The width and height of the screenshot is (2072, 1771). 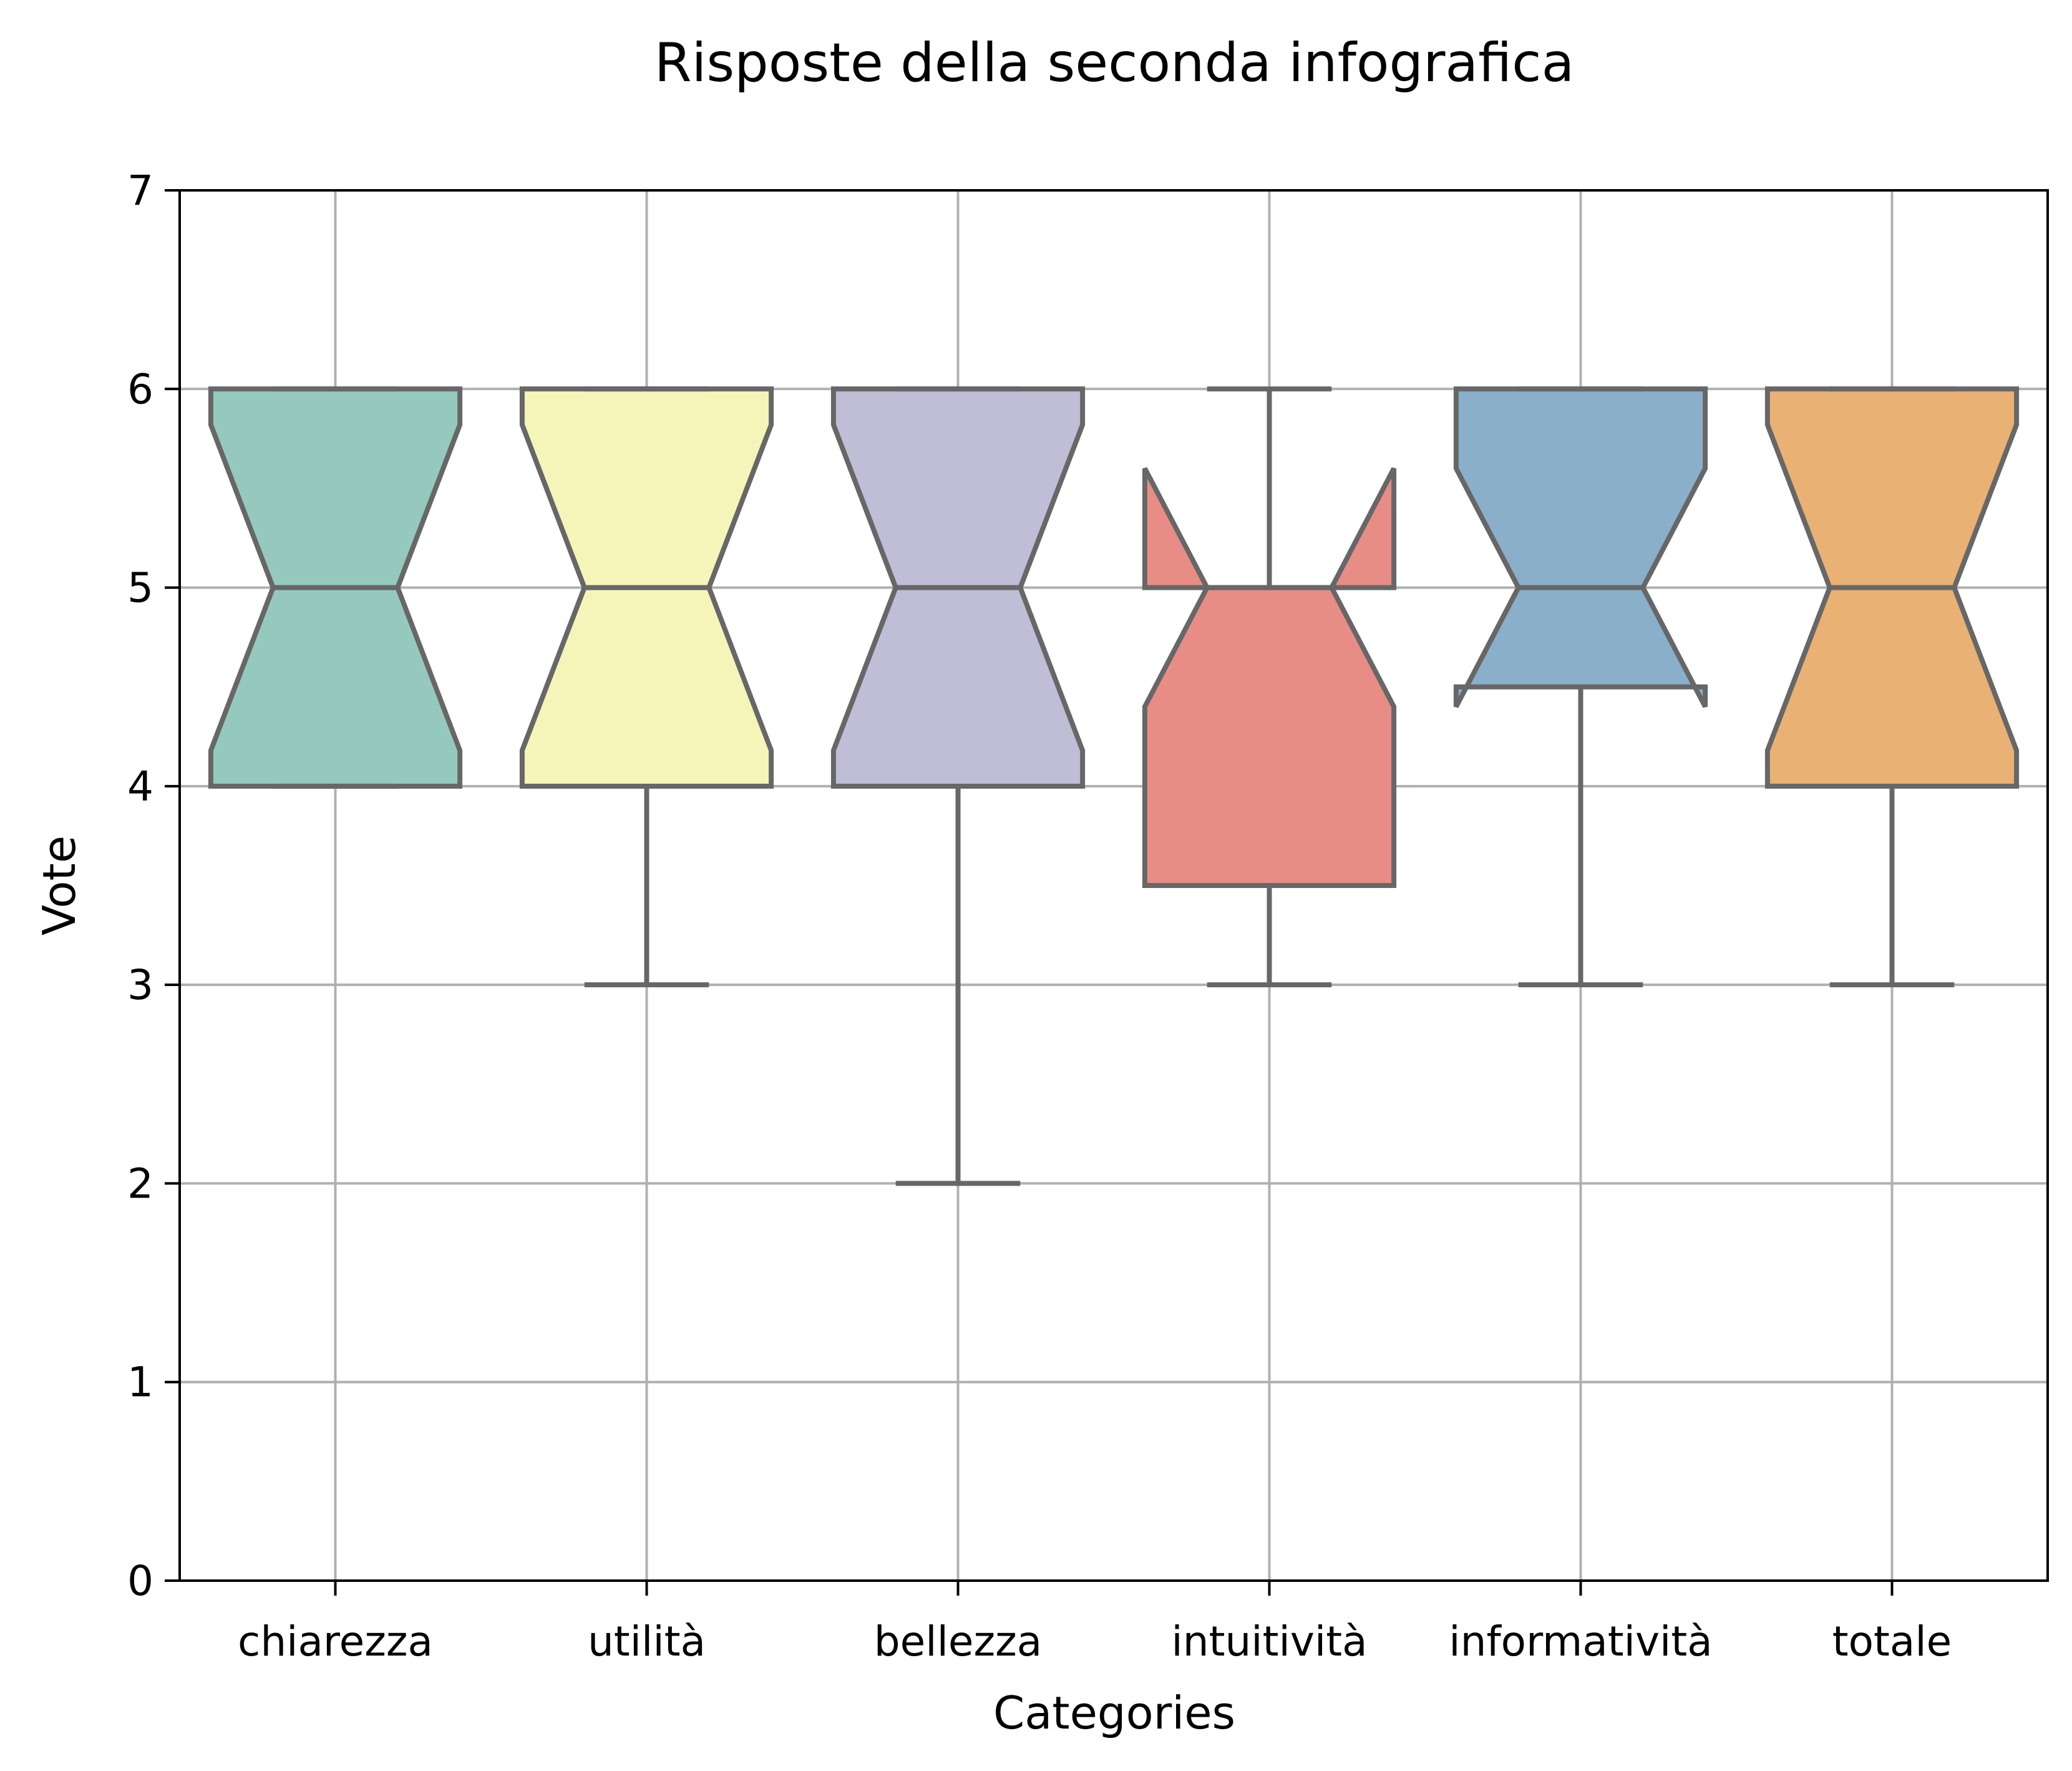 What do you see at coordinates (958, 1641) in the screenshot?
I see `x-tick-label: bellezza` at bounding box center [958, 1641].